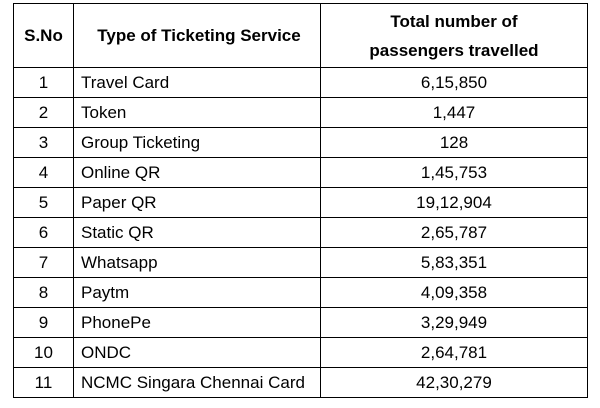  What do you see at coordinates (454, 322) in the screenshot?
I see `cell-total: 3,29,949` at bounding box center [454, 322].